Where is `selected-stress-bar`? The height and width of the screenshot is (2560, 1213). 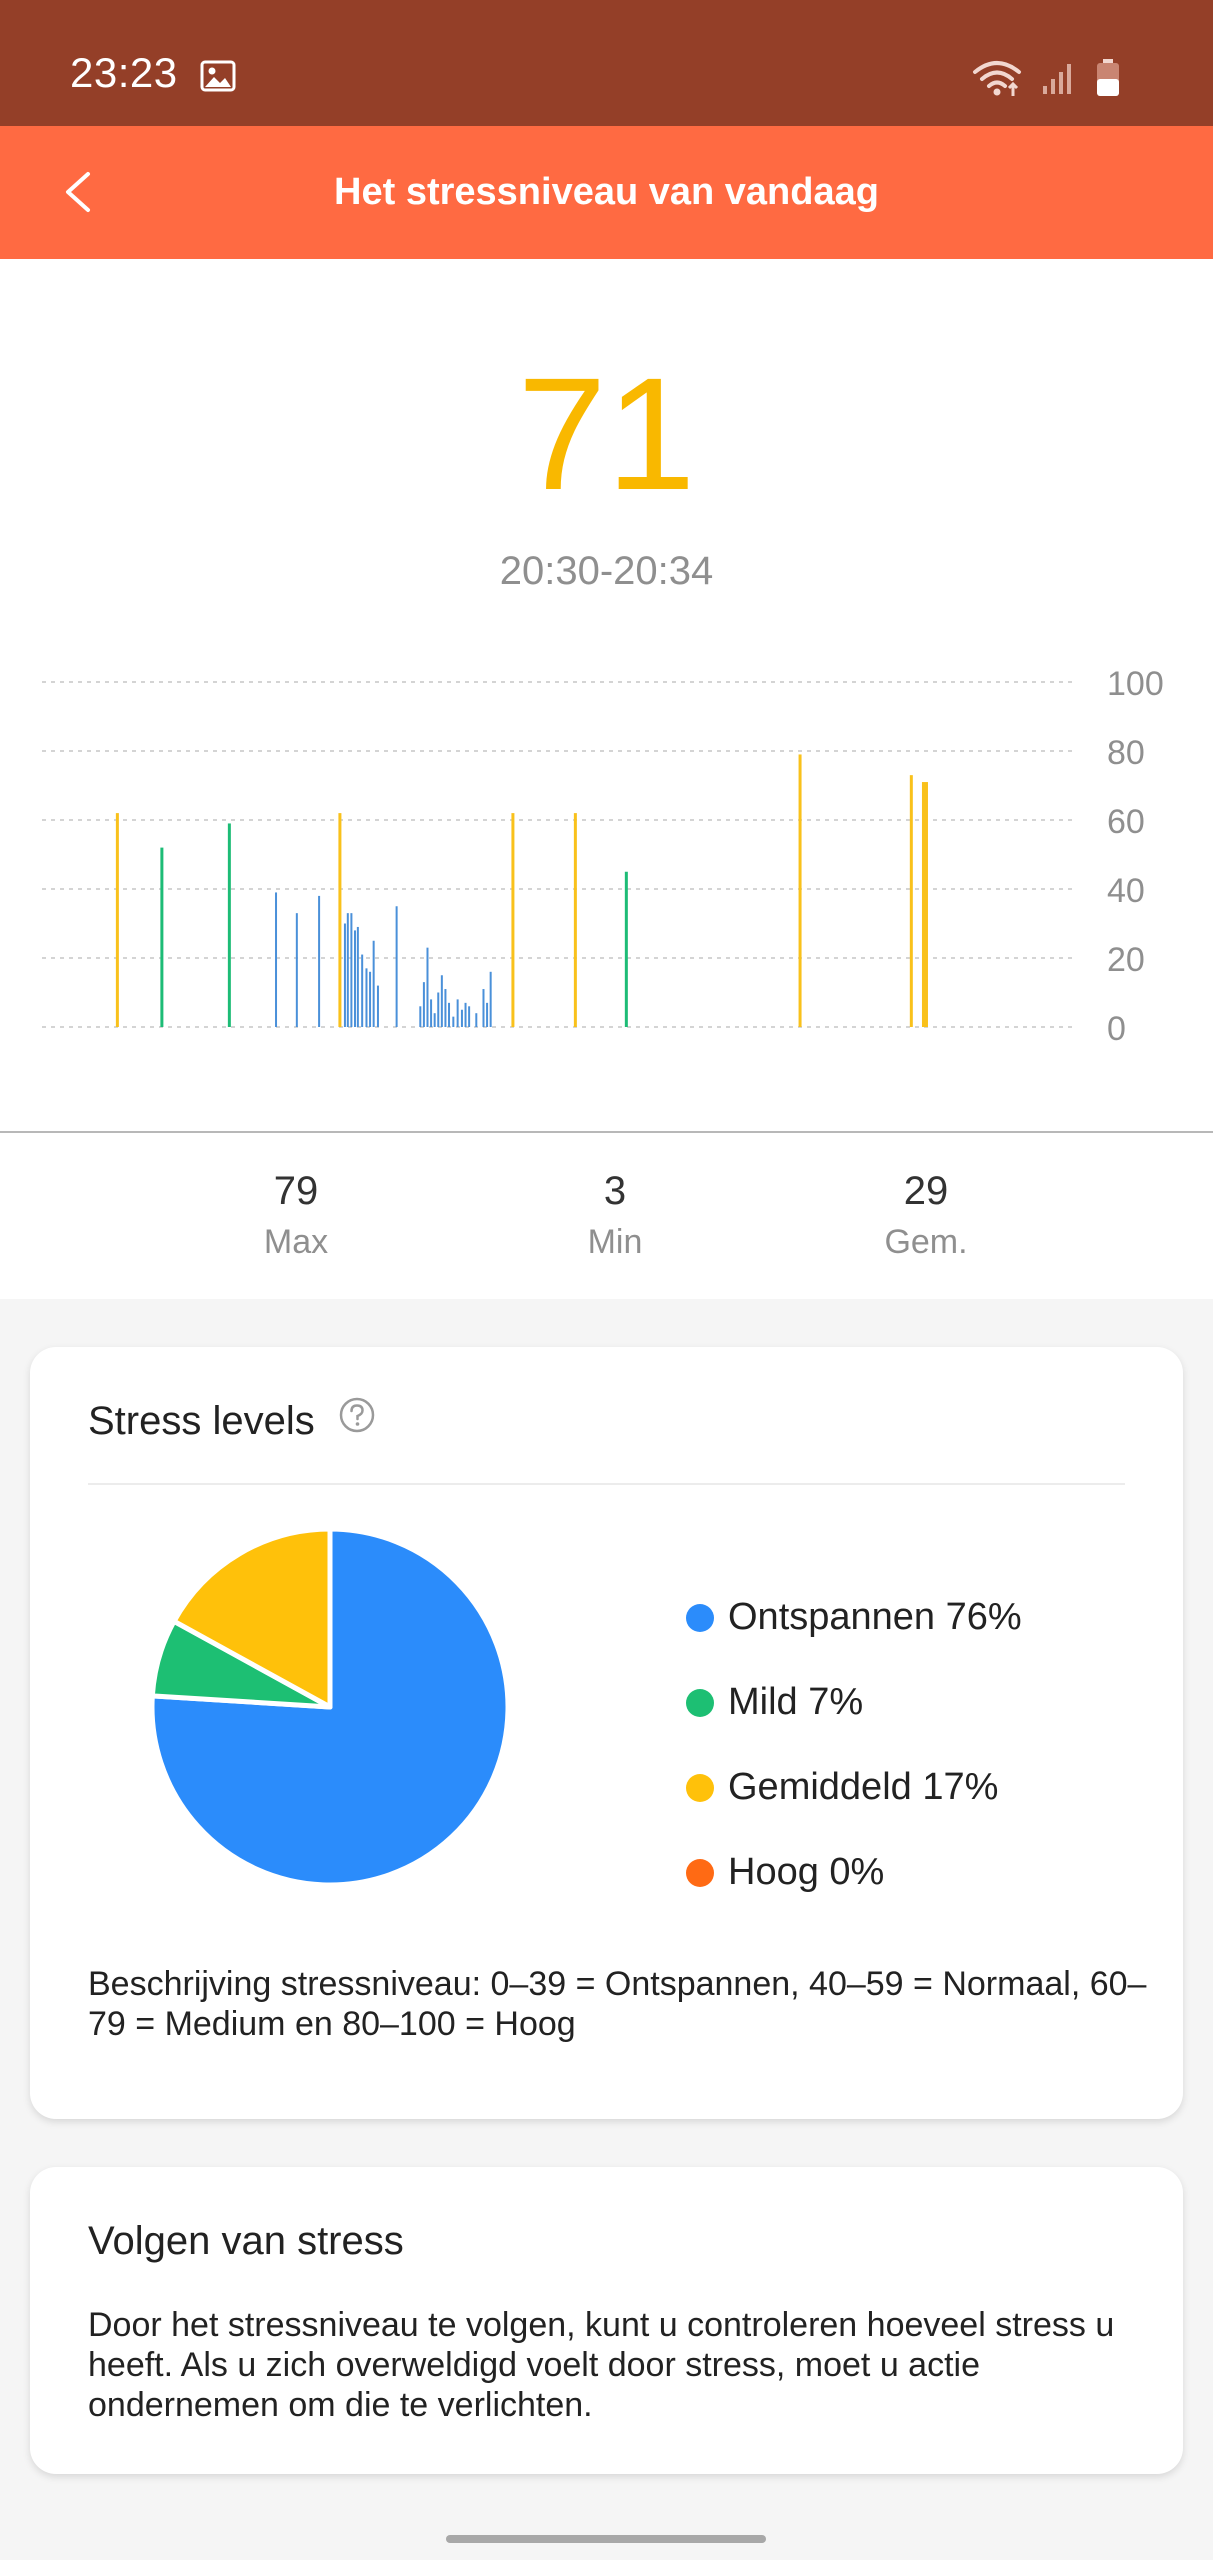
selected-stress-bar is located at coordinates (924, 904).